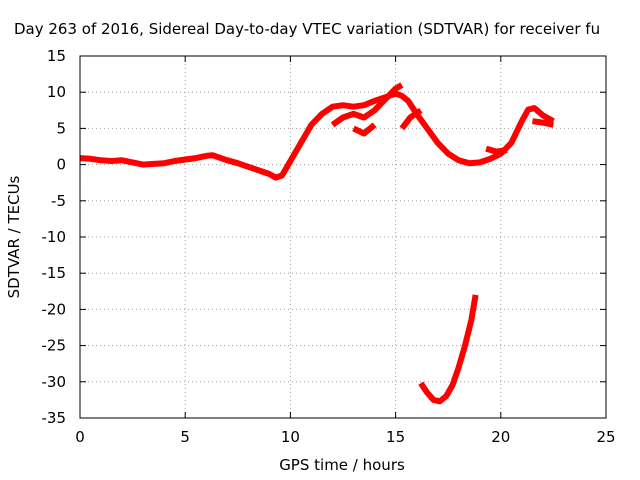 This screenshot has width=640, height=480. I want to click on y-tick-label: 15, so click(56, 56).